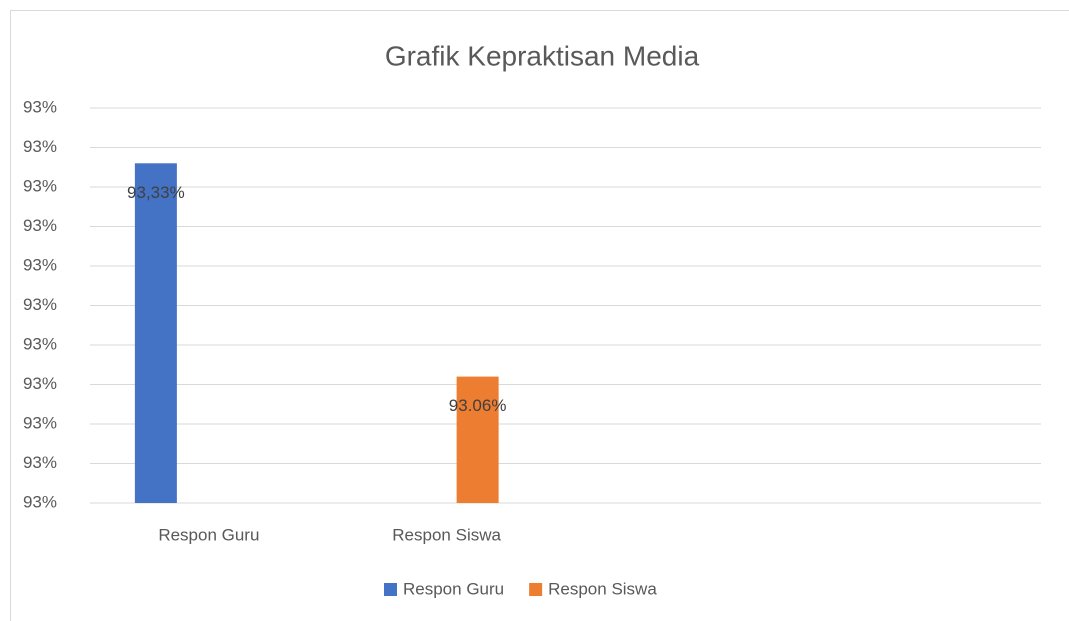 This screenshot has width=1069, height=621. Describe the element at coordinates (478, 405) in the screenshot. I see `data-label: 93.06%` at that location.